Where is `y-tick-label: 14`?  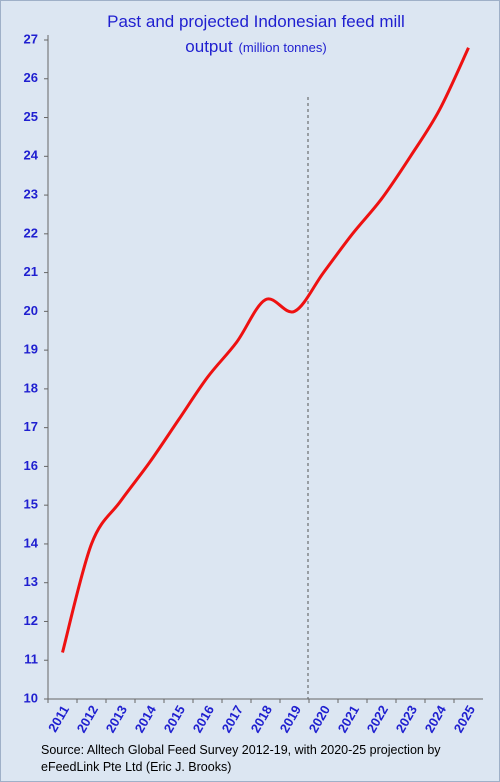
y-tick-label: 14 is located at coordinates (31, 542).